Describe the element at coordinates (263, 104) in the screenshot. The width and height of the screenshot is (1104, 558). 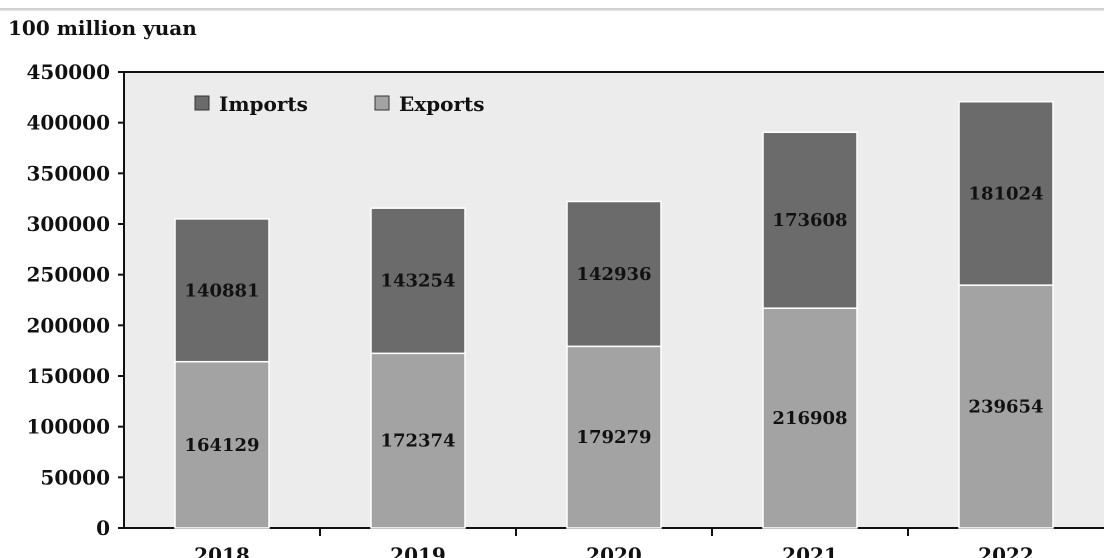
I see `legend-label-imports: Imports` at that location.